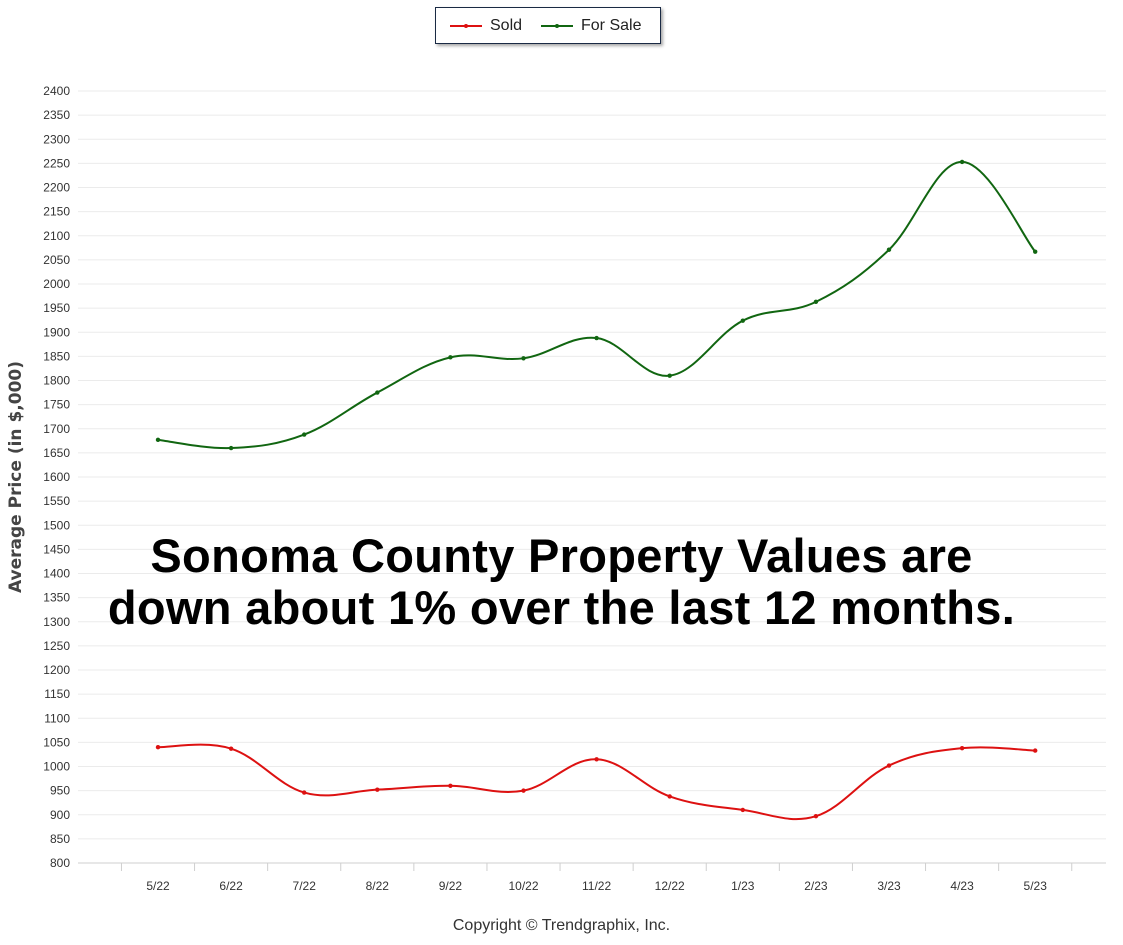  I want to click on y-tick-label: 1100, so click(57, 718).